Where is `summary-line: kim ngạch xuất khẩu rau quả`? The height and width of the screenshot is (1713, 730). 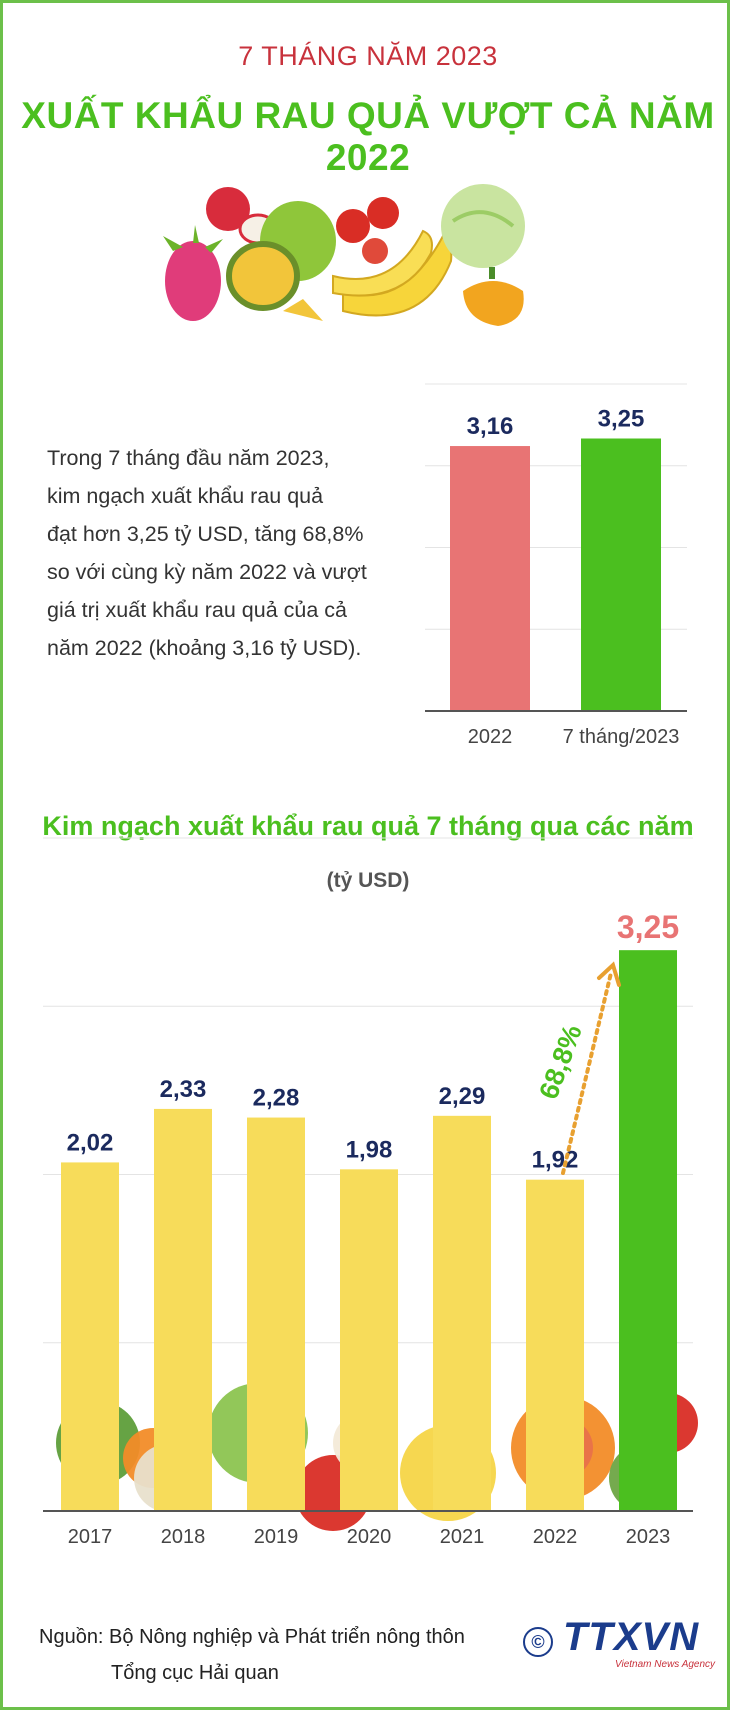 summary-line: kim ngạch xuất khẩu rau quả is located at coordinates (185, 496).